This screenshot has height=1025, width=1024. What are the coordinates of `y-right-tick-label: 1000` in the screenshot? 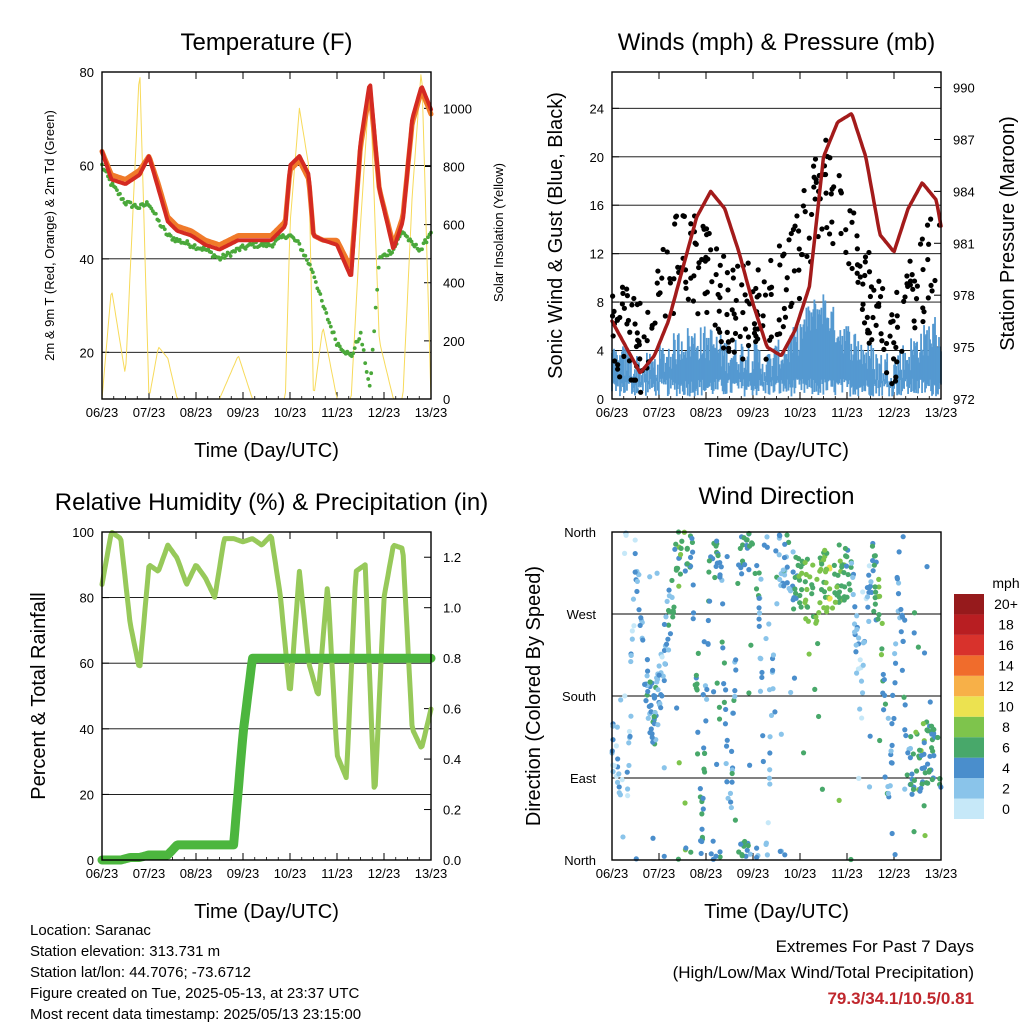 It's located at (457, 108).